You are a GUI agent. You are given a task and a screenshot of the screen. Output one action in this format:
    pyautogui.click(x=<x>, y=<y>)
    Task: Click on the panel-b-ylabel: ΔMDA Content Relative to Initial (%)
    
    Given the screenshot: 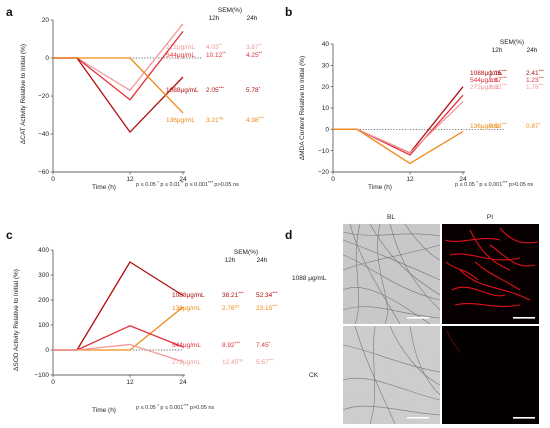 What is the action you would take?
    pyautogui.click(x=302, y=108)
    